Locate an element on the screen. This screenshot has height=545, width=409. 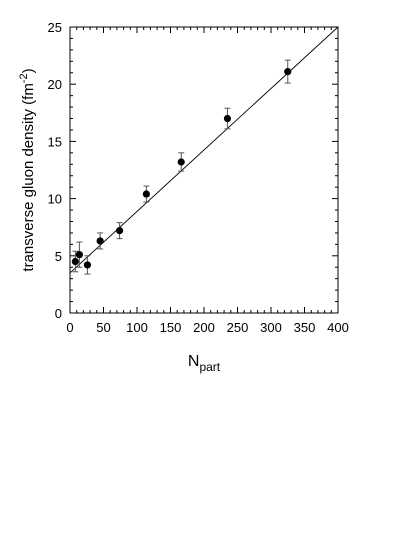
x-axis-label-subscript: part is located at coordinates (209, 367).